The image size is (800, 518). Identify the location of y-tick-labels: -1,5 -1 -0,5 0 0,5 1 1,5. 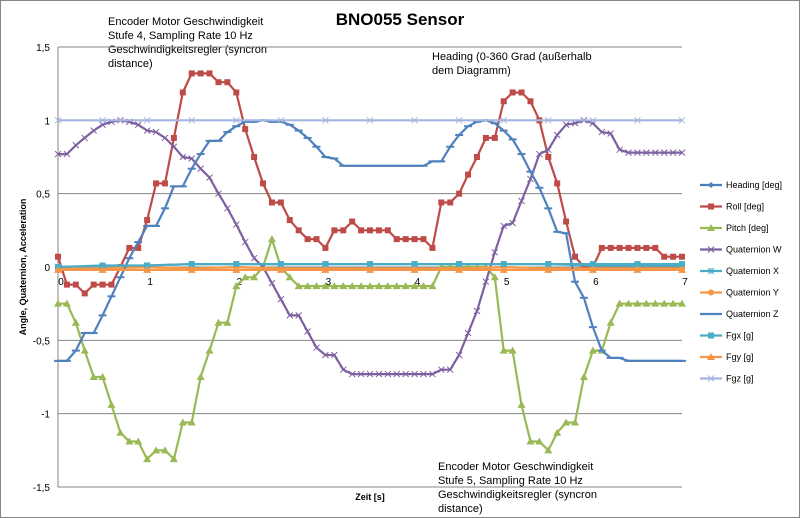
(42, 268).